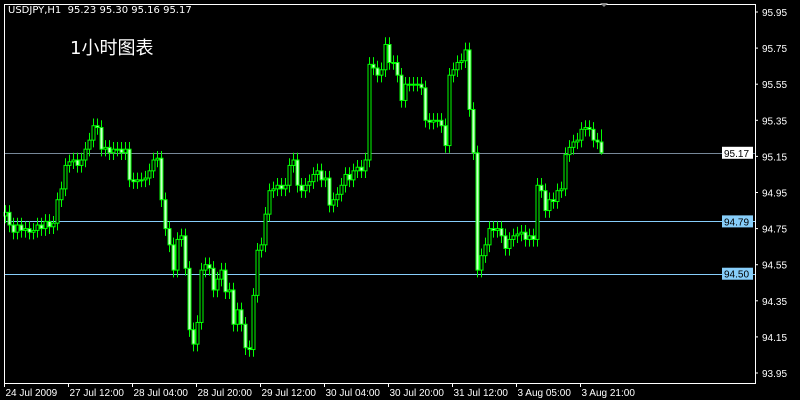  Describe the element at coordinates (604, 5) in the screenshot. I see `chart-shift-marker-icon` at that location.